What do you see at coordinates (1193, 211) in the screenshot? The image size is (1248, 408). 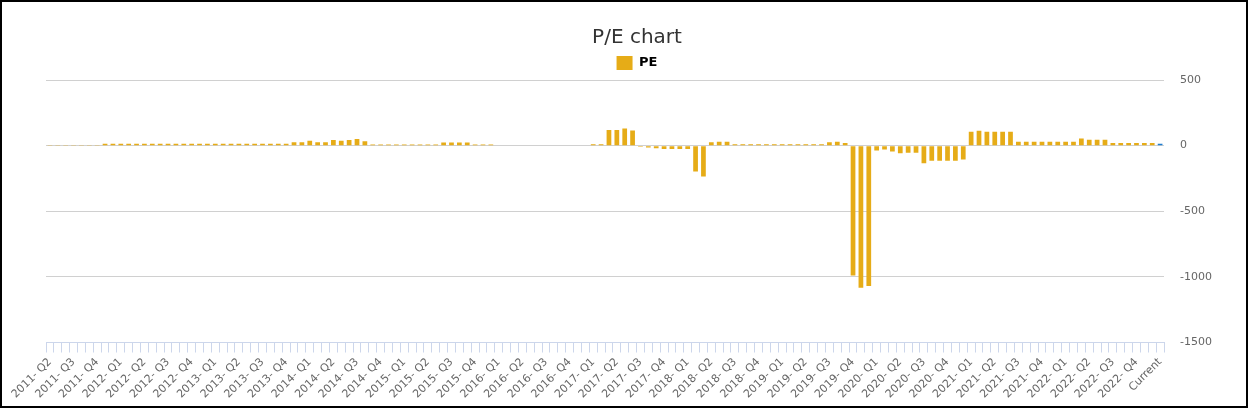 I see `y-tick-label: -500` at bounding box center [1193, 211].